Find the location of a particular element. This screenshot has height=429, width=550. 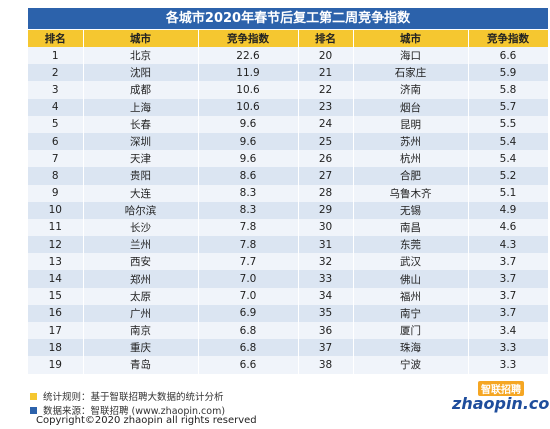

cell-rank-right: 21 is located at coordinates (326, 73).